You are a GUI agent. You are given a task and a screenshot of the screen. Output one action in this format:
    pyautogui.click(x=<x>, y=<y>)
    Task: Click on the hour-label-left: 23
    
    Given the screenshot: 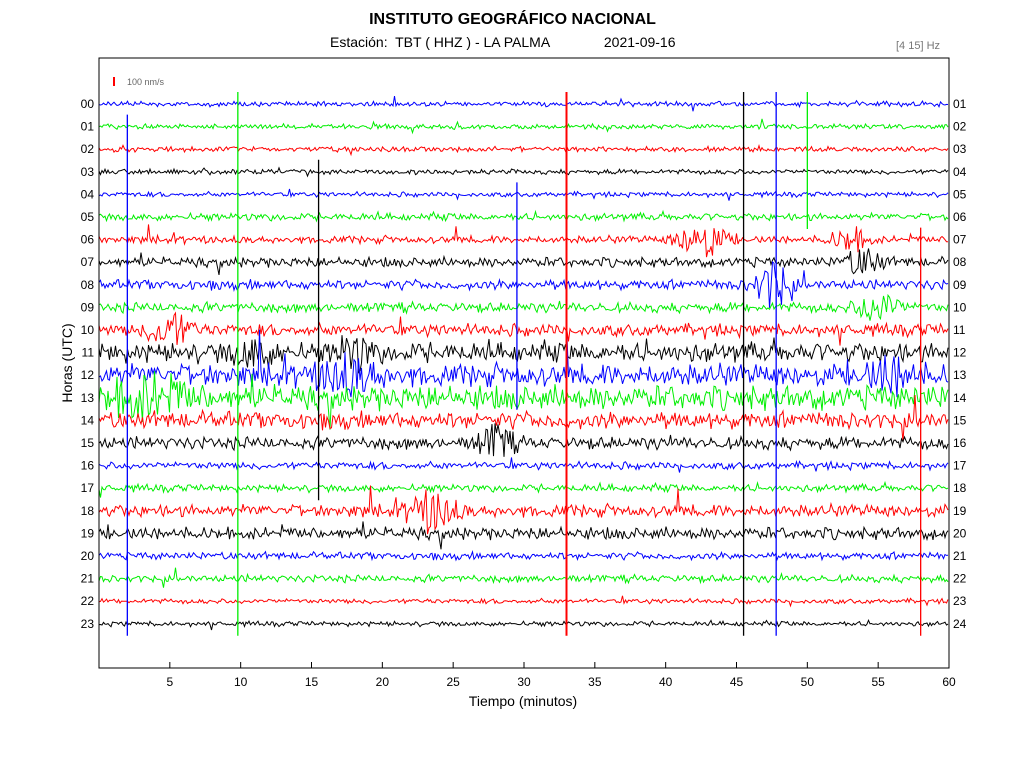 What is the action you would take?
    pyautogui.click(x=88, y=624)
    